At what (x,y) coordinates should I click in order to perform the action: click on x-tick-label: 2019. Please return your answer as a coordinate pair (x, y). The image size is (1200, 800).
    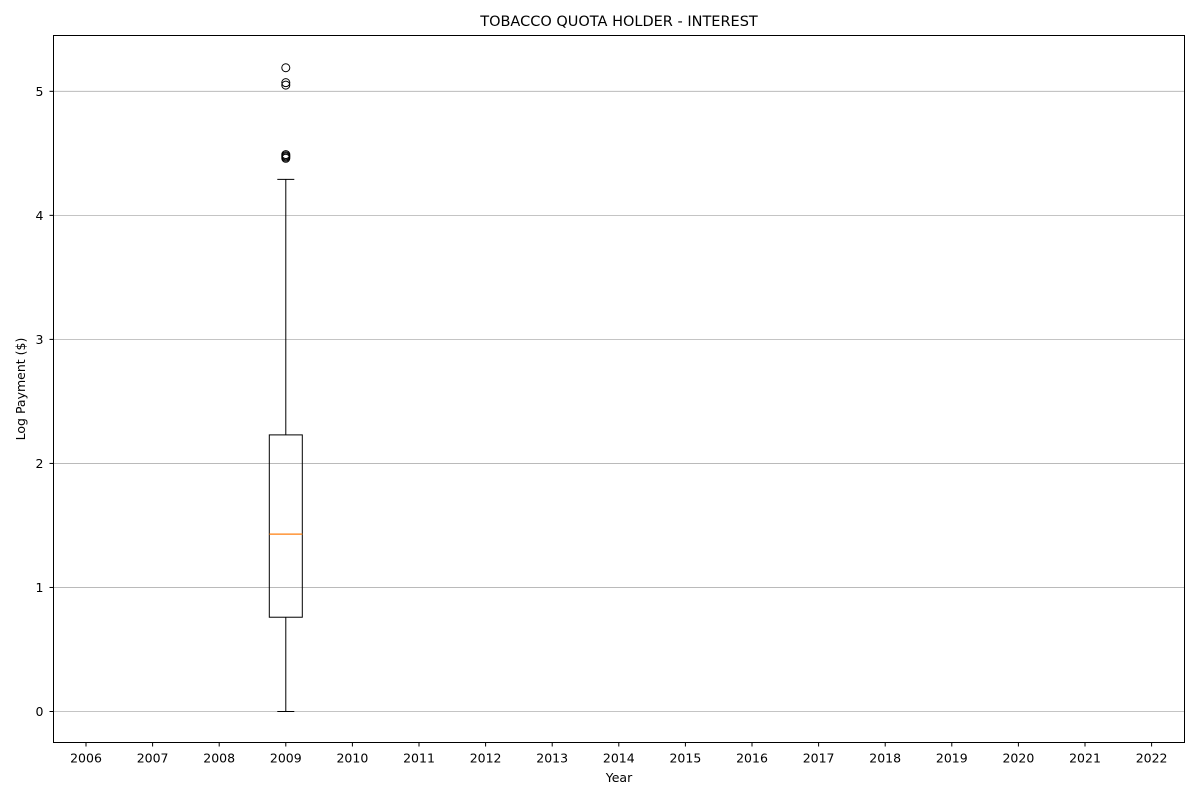
    Looking at the image, I should click on (952, 758).